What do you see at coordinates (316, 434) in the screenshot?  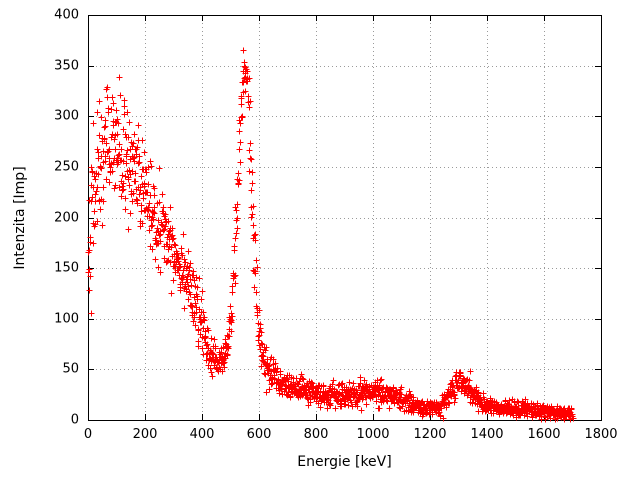 I see `x-tick-label: 800` at bounding box center [316, 434].